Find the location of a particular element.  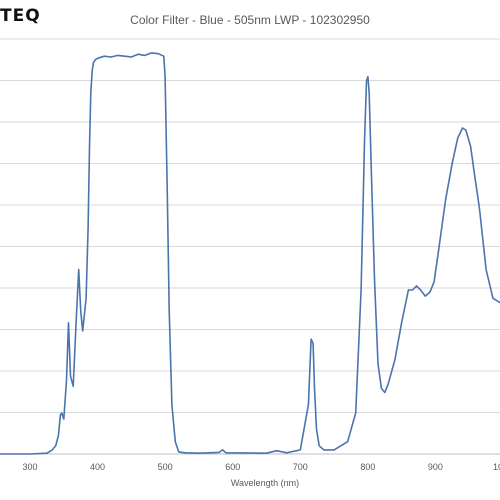

x-tick-labels: 300 400 500 600 700 800 900 1000 is located at coordinates (261, 467).